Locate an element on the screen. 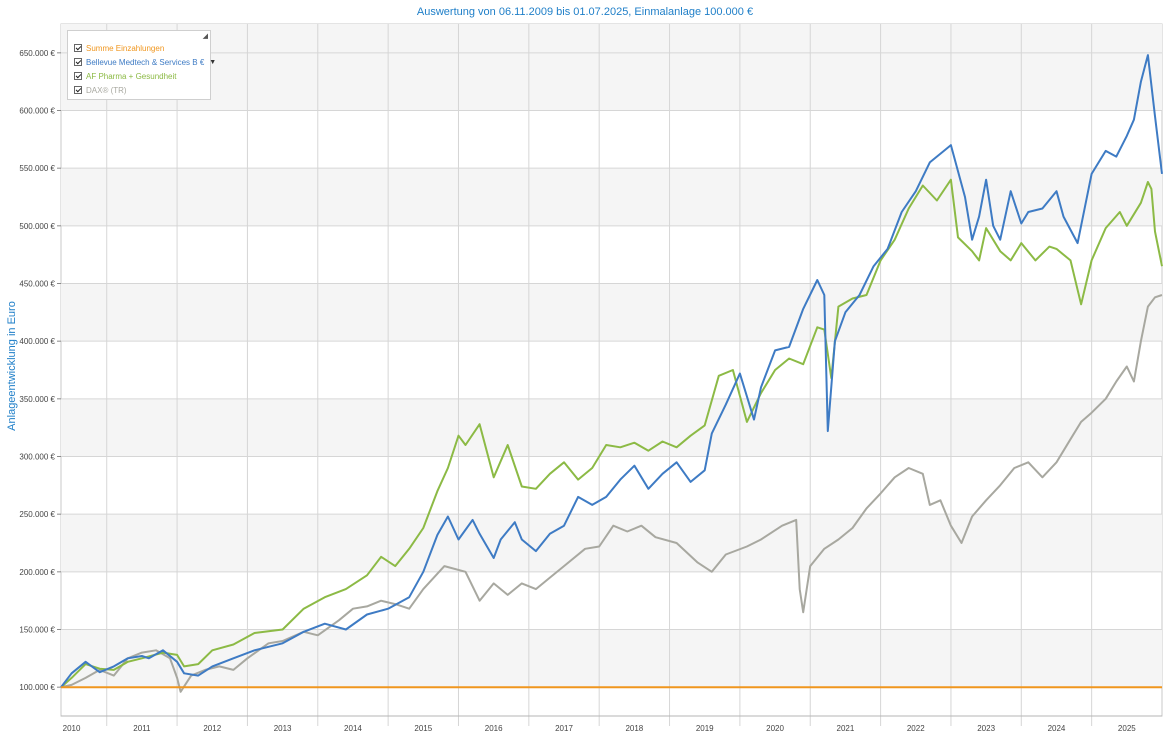 The height and width of the screenshot is (739, 1170). y-tick-label: 400.000 € is located at coordinates (37, 341).